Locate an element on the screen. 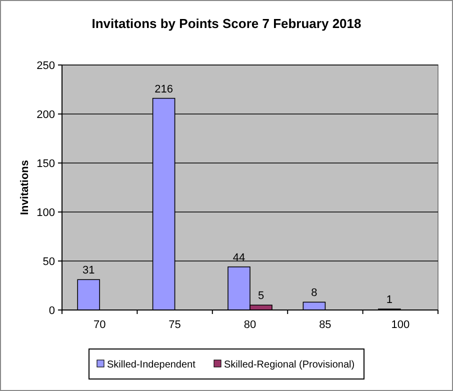  y-tick-label: 50 is located at coordinates (48, 262).